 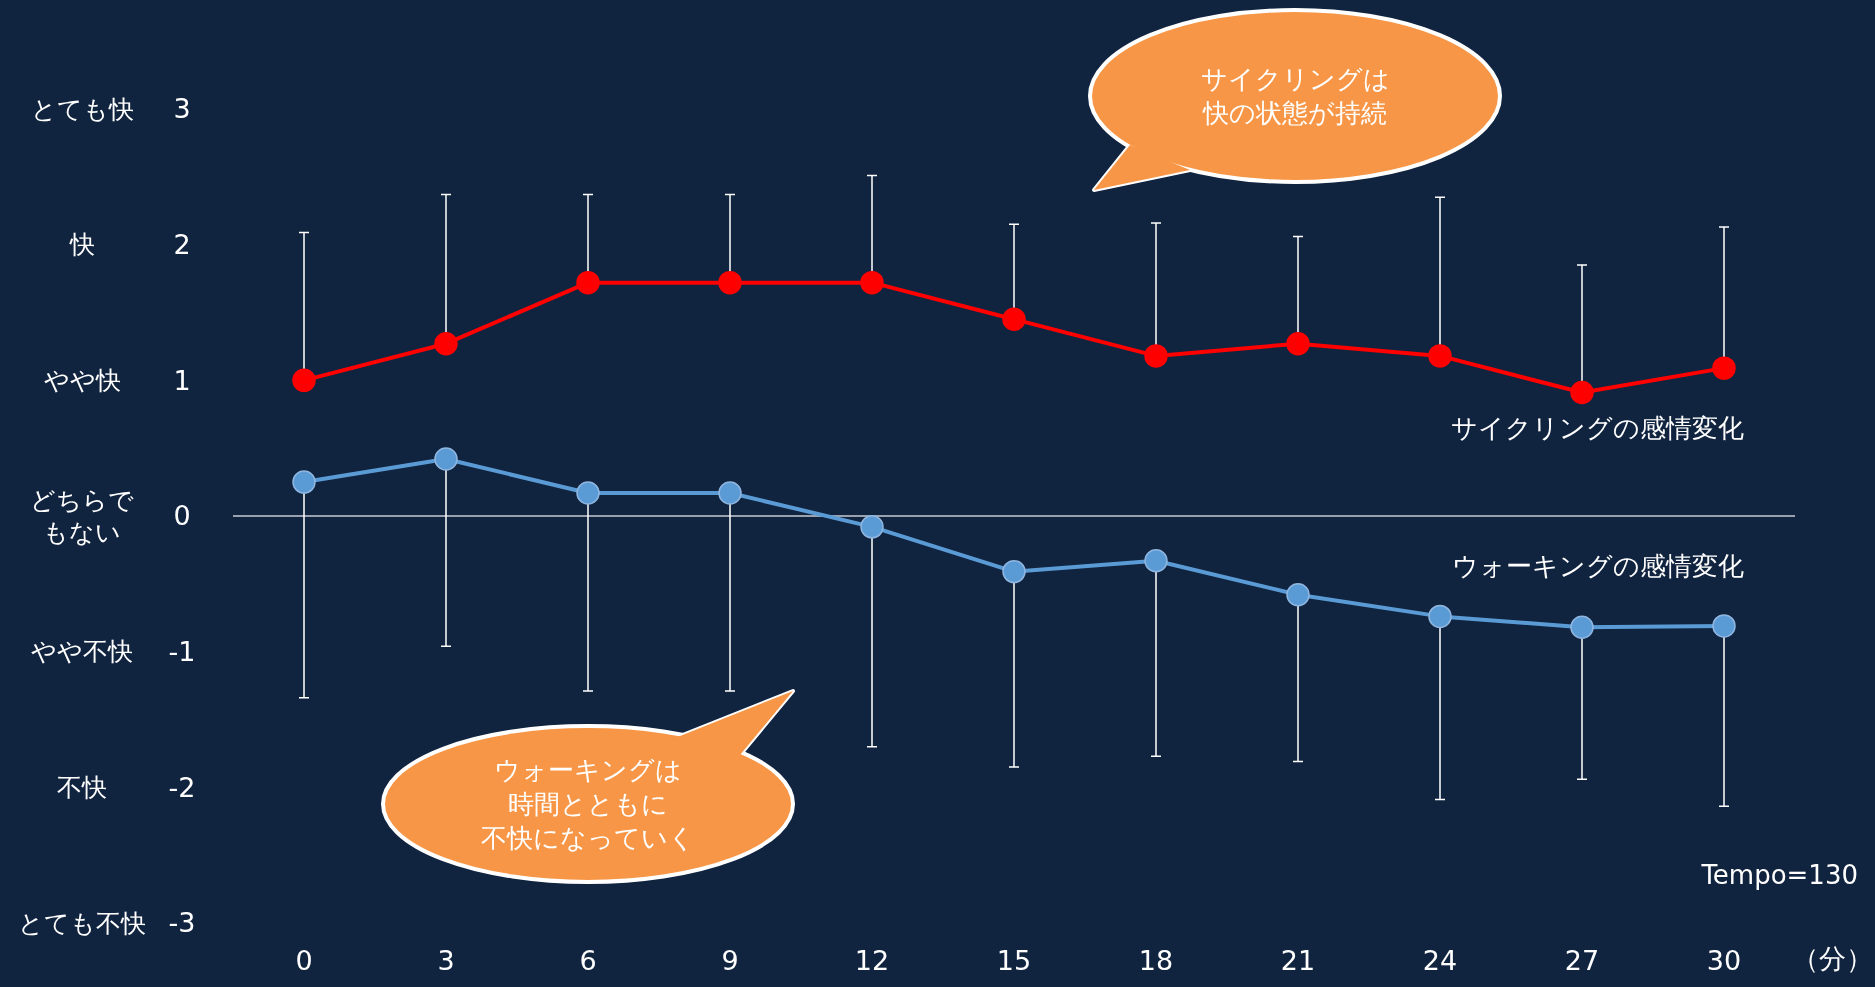 I want to click on x-axis-title: （分）, so click(x=1832, y=958).